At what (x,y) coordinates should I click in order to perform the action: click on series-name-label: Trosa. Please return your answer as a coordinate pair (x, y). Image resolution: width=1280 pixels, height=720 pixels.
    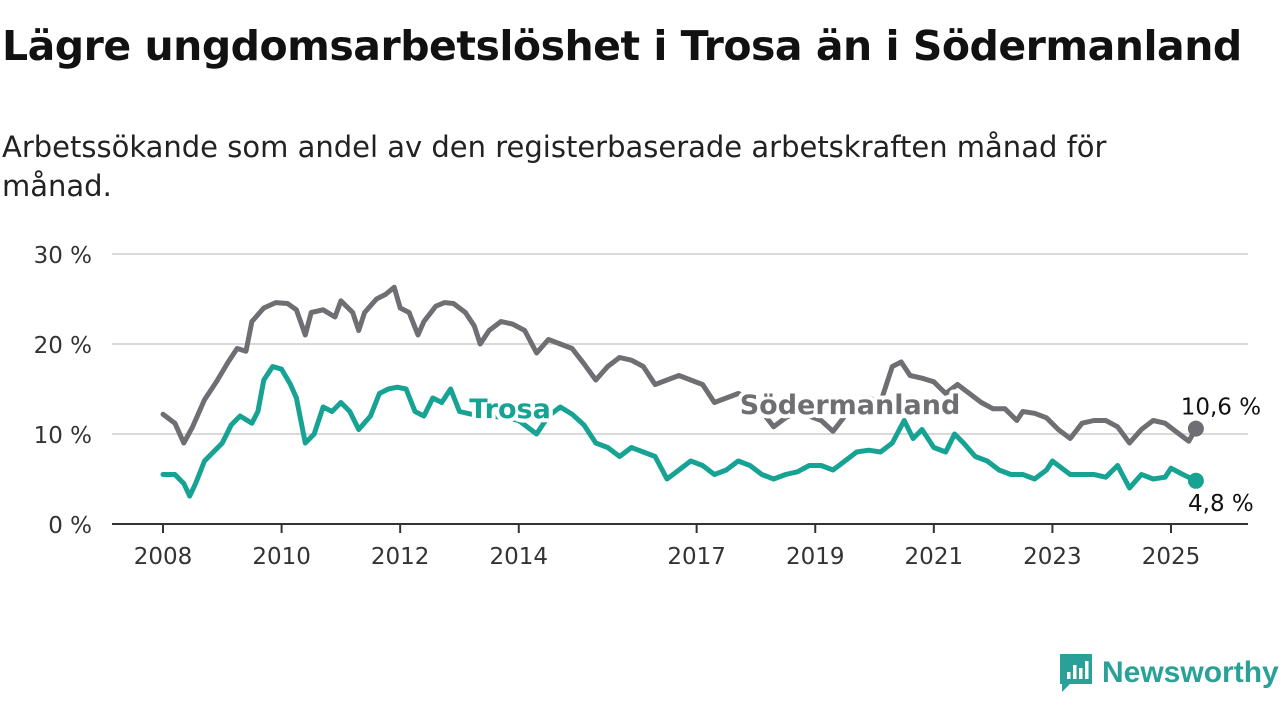
    Looking at the image, I should click on (510, 409).